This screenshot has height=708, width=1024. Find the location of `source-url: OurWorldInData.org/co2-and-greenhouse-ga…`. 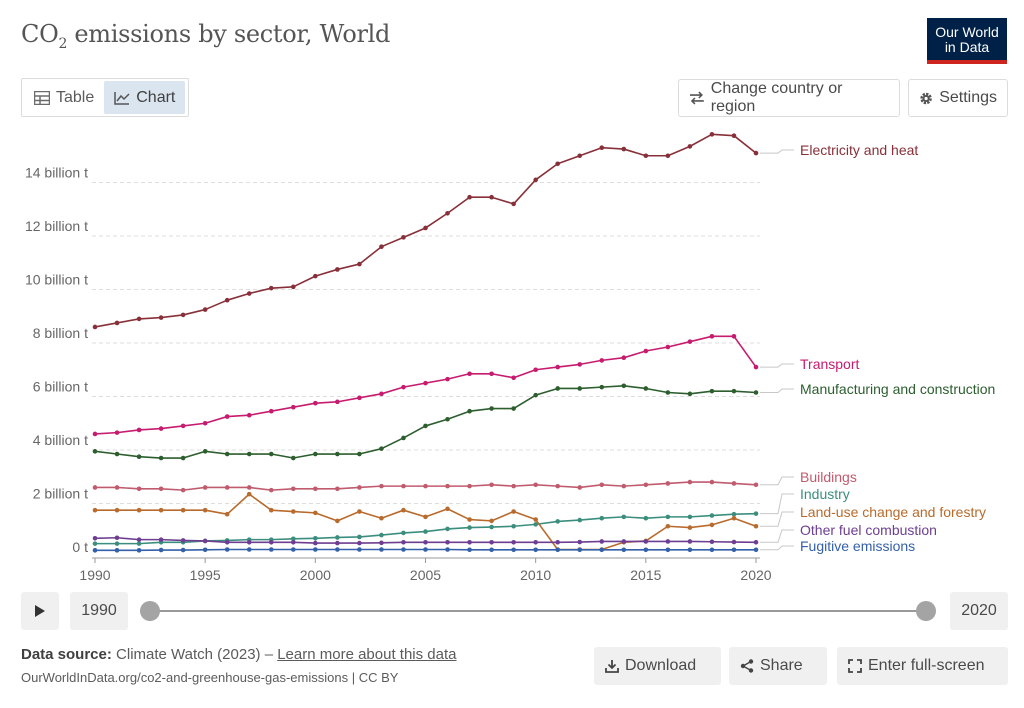

source-url: OurWorldInData.org/co2-and-greenhouse-ga… is located at coordinates (210, 677).